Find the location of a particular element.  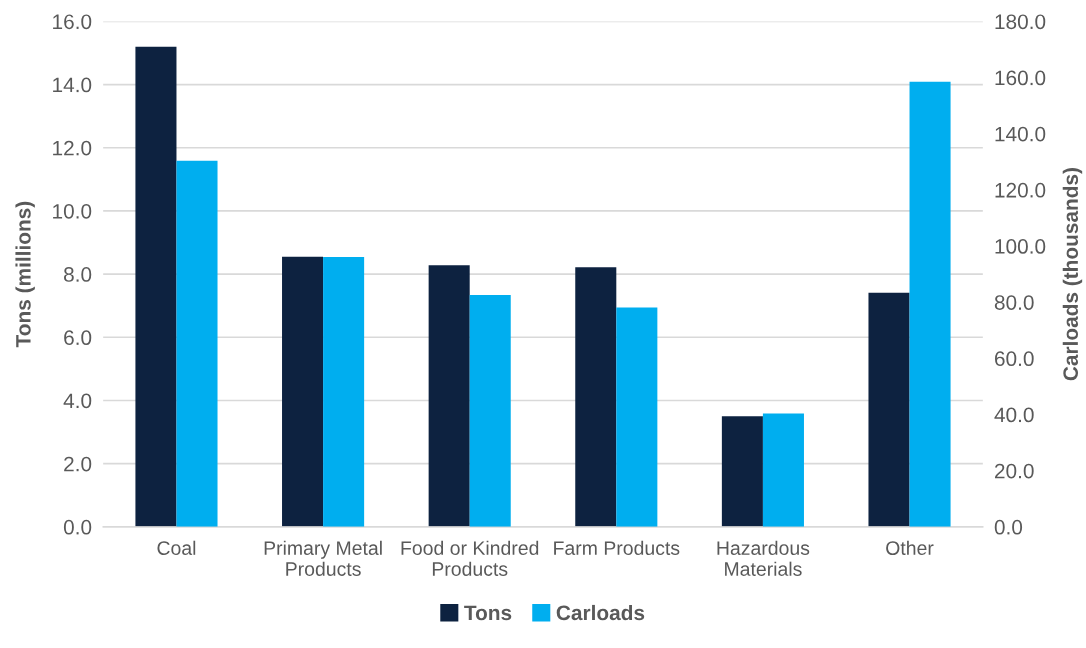

y2-tick-label: 180.0 is located at coordinates (1020, 22).